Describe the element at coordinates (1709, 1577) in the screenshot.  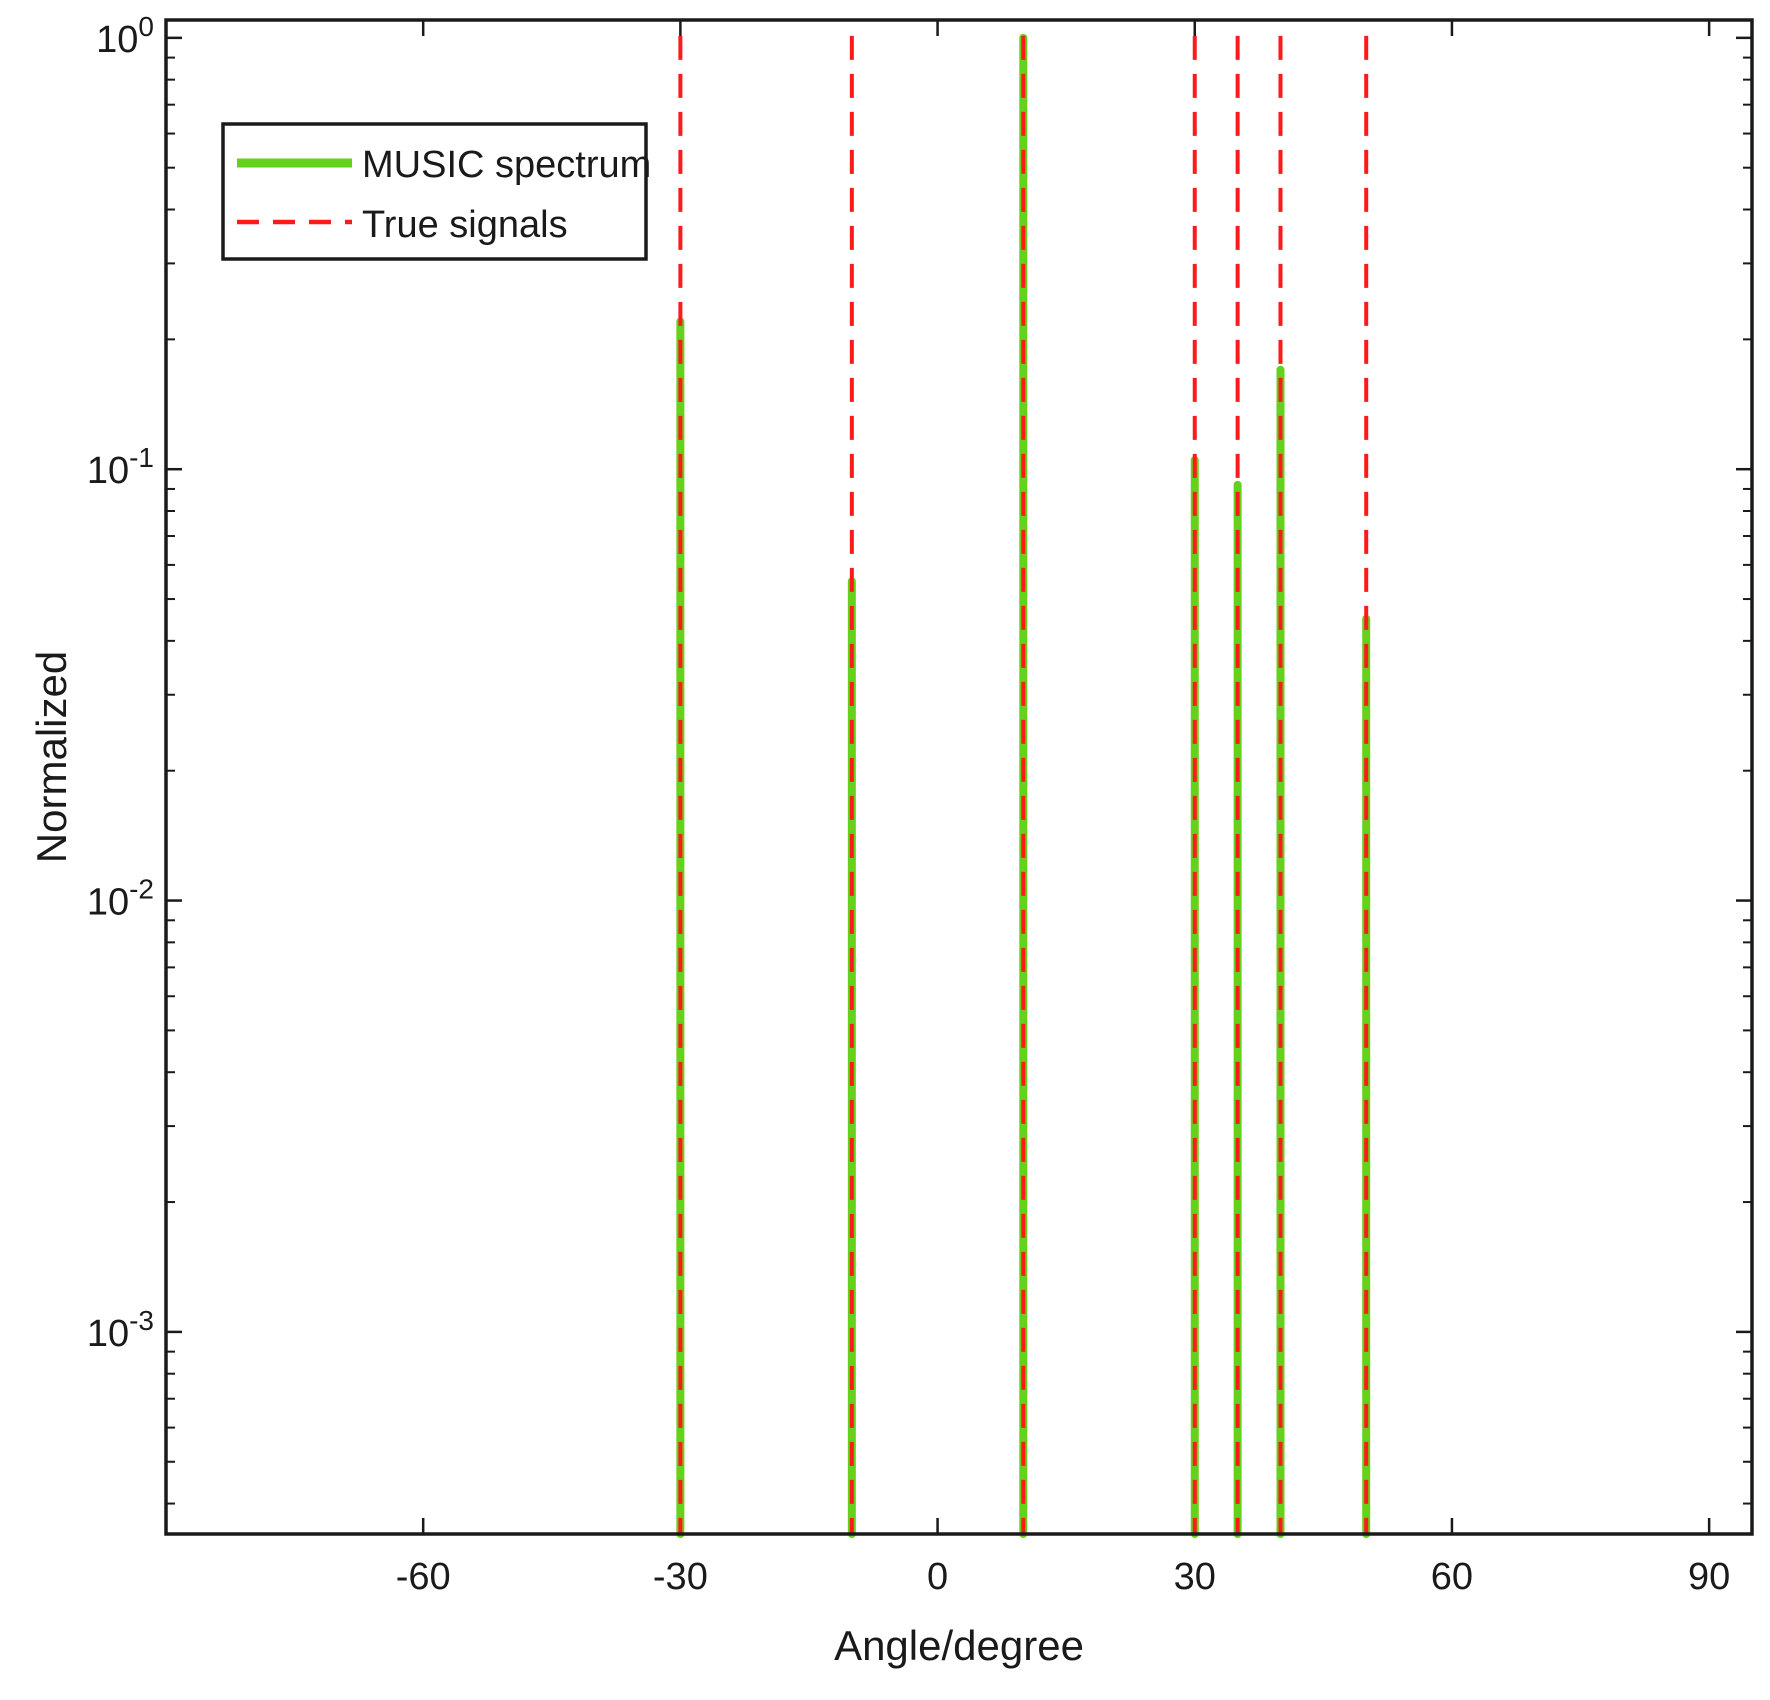
I see `x-tick-label: 90` at that location.